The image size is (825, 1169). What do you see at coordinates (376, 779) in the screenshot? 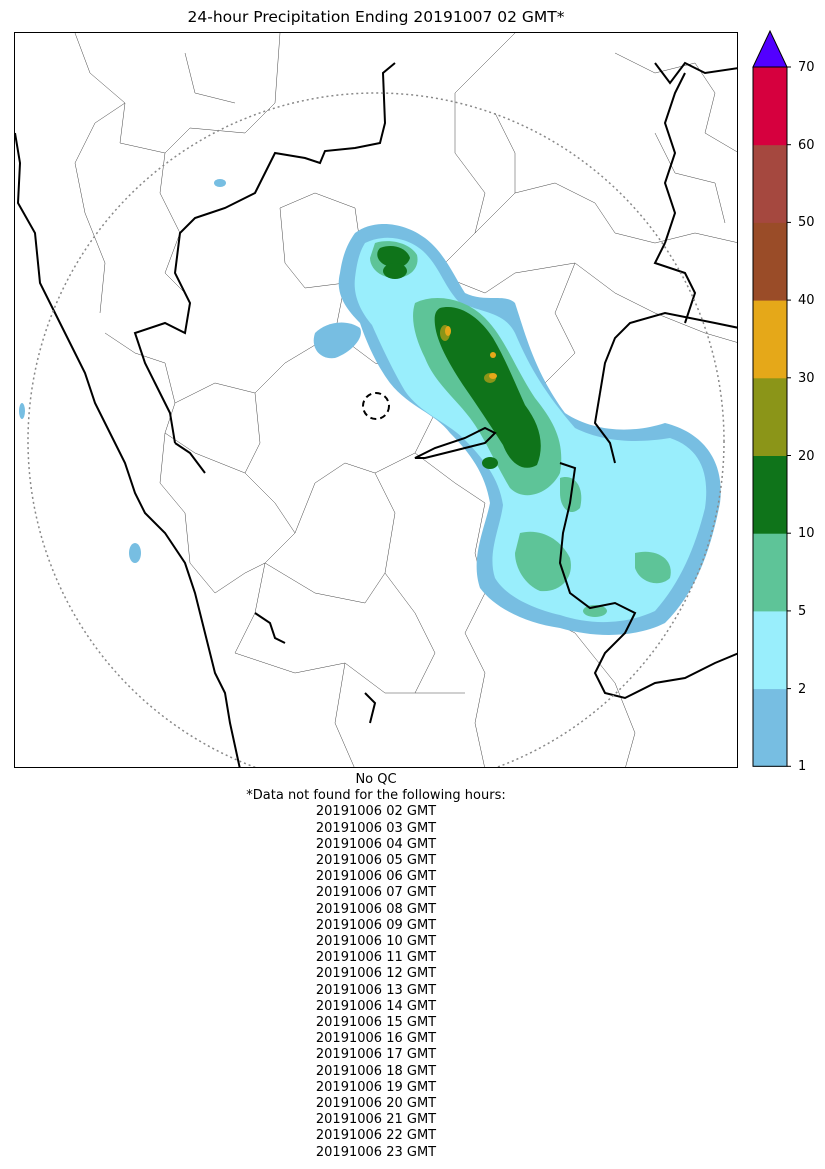
I see `qc-note: No QC` at bounding box center [376, 779].